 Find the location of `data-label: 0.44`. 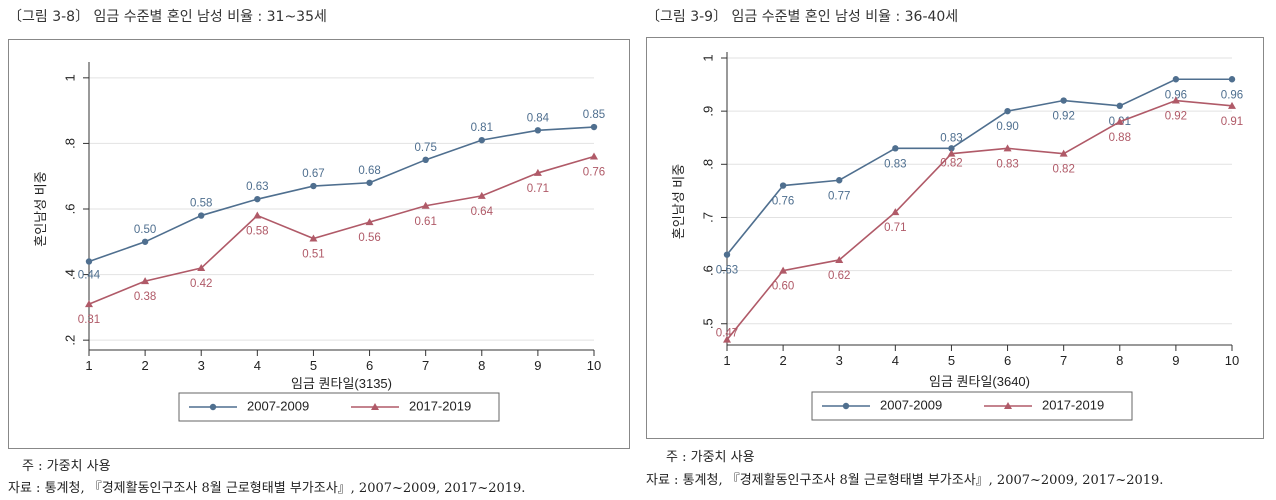

data-label: 0.44 is located at coordinates (89, 275).